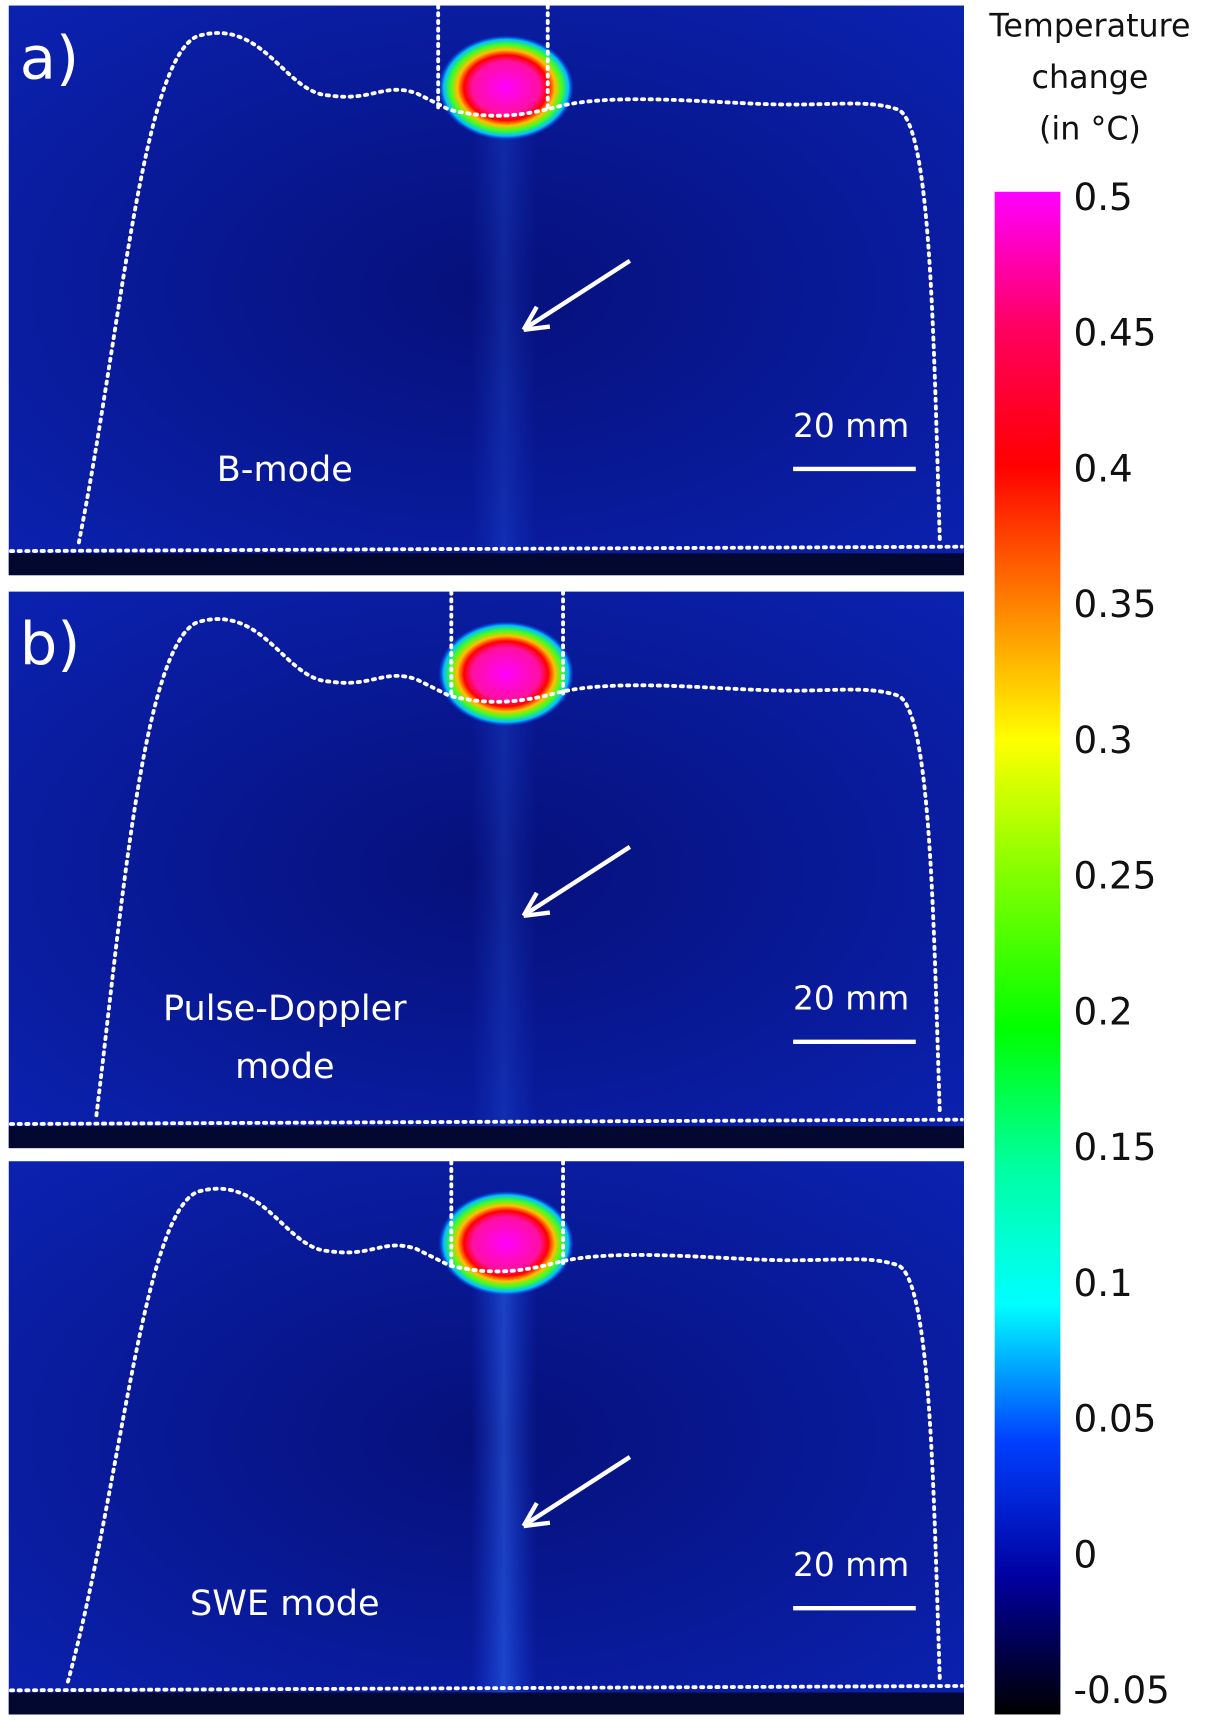  What do you see at coordinates (49, 58) in the screenshot?
I see `panel-label: a)` at bounding box center [49, 58].